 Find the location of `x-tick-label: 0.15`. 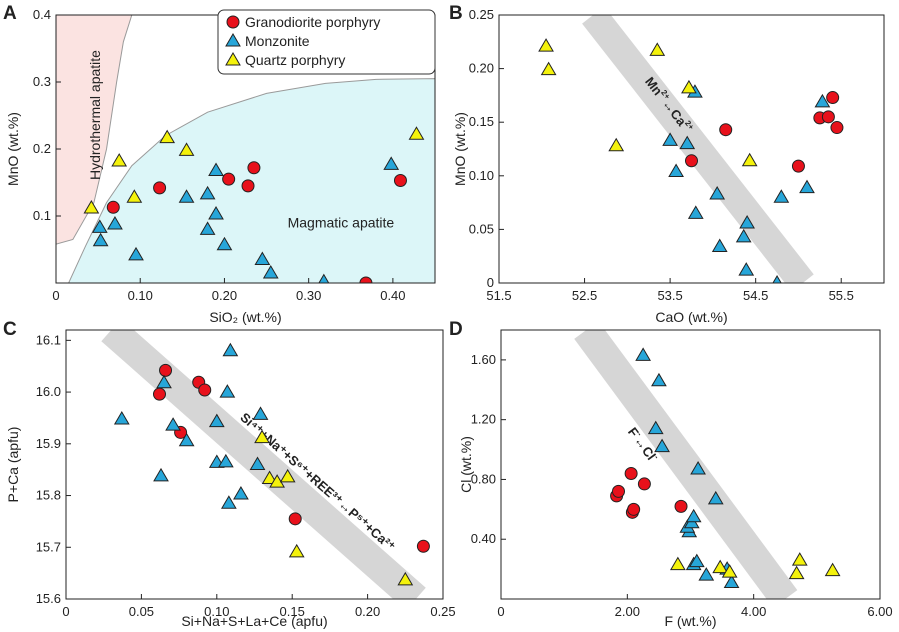

x-tick-label: 0.15 is located at coordinates (292, 611).